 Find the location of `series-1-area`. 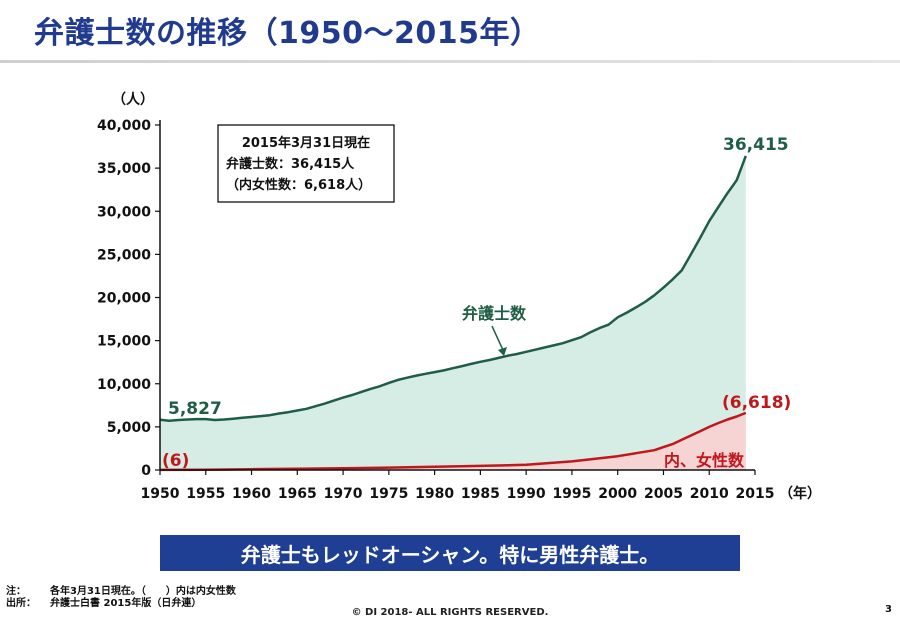

series-1-area is located at coordinates (453, 441).